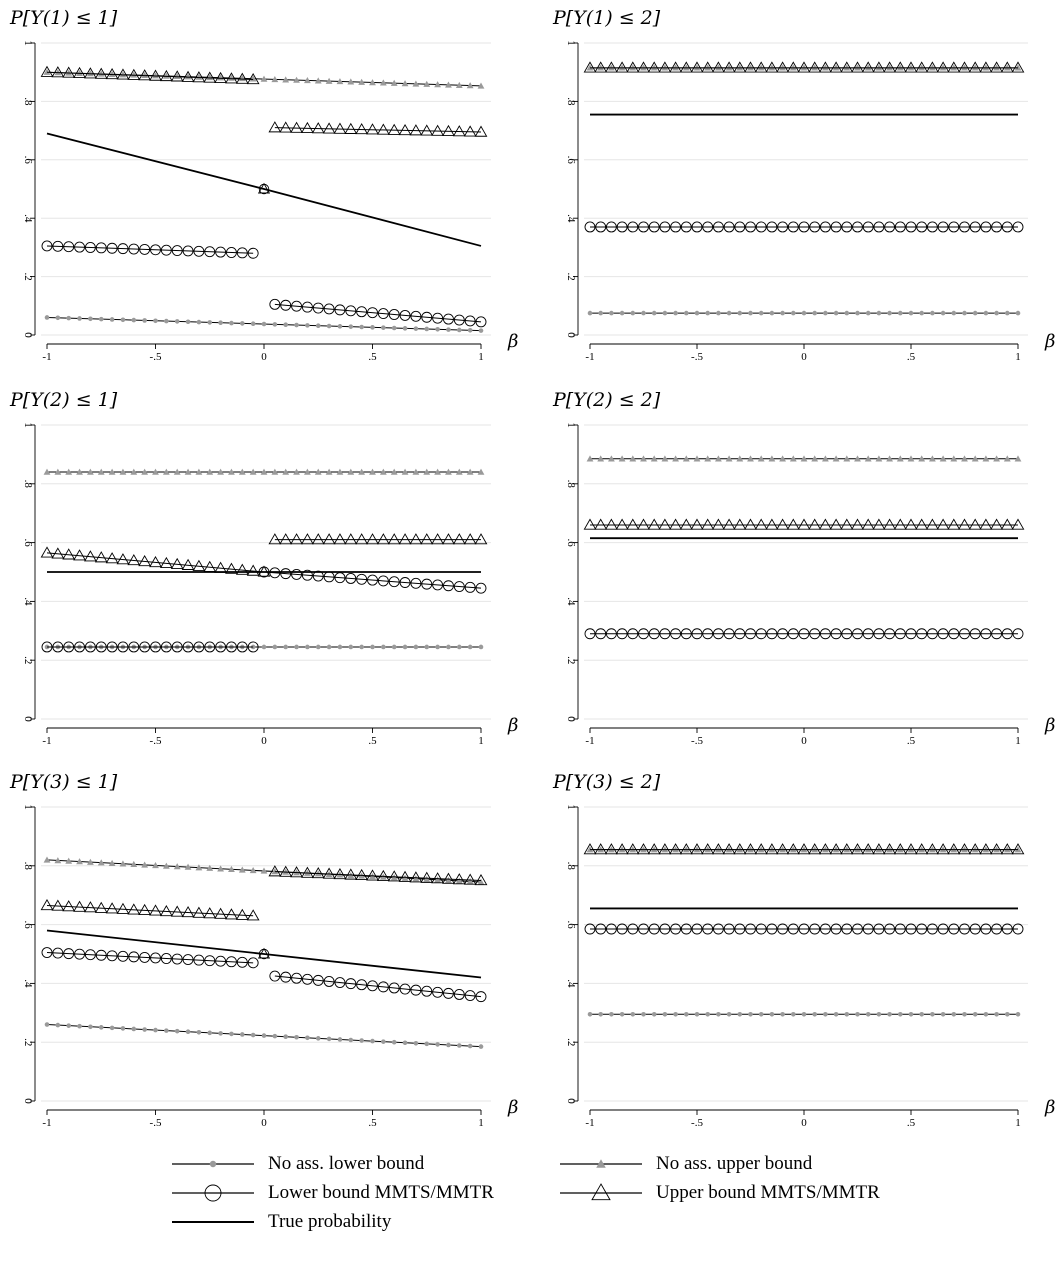 This screenshot has height=1269, width=1057. What do you see at coordinates (571, 276) in the screenshot?
I see `y-tick-label: .2` at bounding box center [571, 276].